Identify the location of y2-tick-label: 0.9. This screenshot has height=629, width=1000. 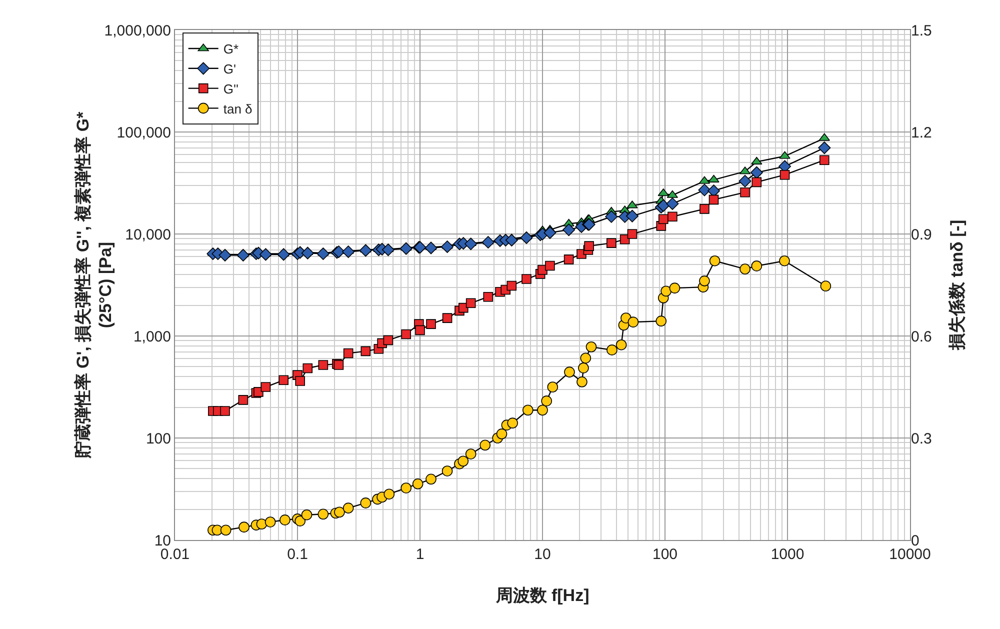
(921, 235).